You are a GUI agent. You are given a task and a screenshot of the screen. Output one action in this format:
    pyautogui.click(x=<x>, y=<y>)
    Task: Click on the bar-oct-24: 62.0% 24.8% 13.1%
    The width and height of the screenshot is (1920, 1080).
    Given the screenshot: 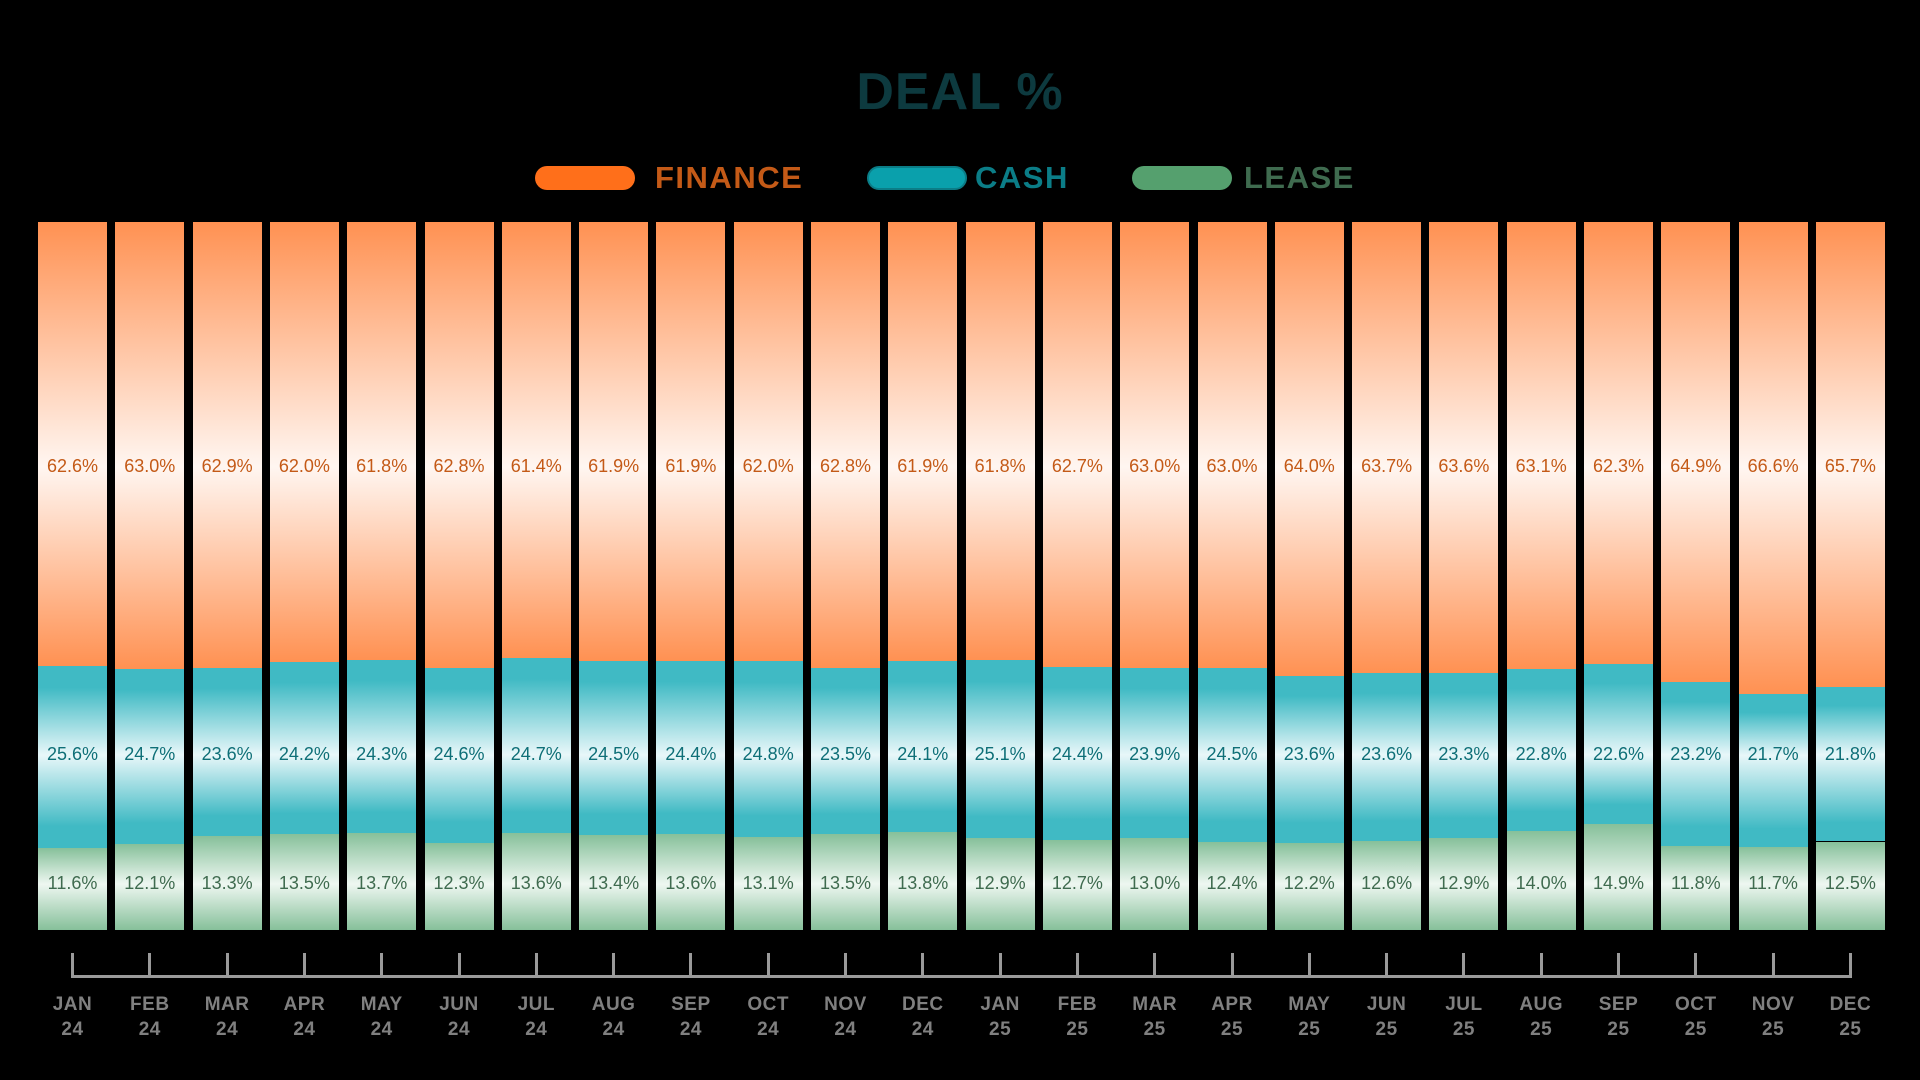 What is the action you would take?
    pyautogui.click(x=768, y=576)
    